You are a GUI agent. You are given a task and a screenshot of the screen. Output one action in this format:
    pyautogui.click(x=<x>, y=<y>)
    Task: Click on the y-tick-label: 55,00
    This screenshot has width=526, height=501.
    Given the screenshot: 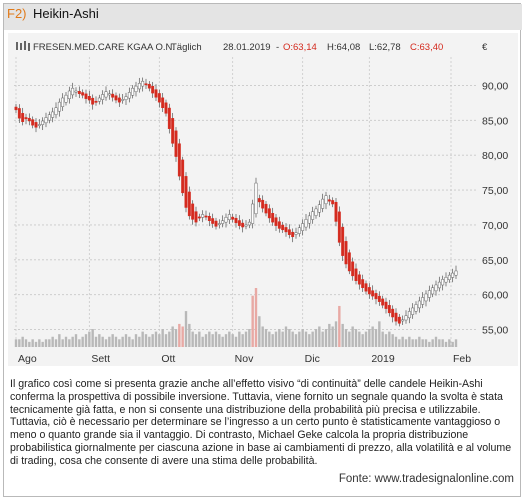 What is the action you would take?
    pyautogui.click(x=495, y=331)
    